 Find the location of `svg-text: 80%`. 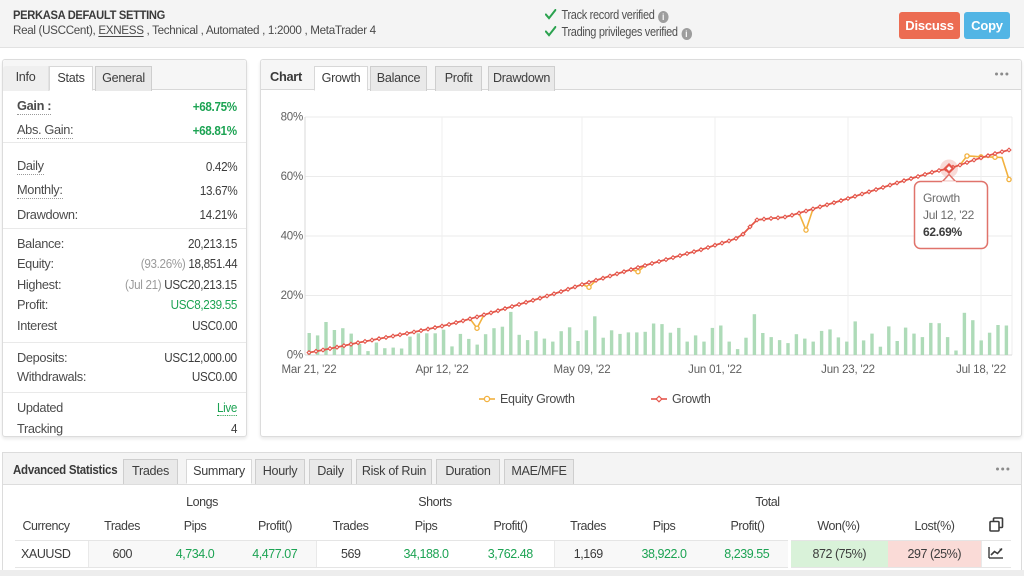

svg-text: 80% is located at coordinates (292, 118).